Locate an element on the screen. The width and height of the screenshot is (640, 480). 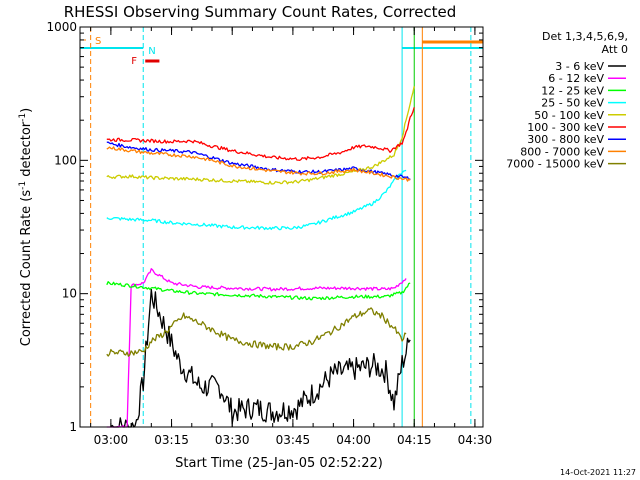
x-axis-label: Start Time (25-Jan-05 02:52:22) is located at coordinates (279, 463).